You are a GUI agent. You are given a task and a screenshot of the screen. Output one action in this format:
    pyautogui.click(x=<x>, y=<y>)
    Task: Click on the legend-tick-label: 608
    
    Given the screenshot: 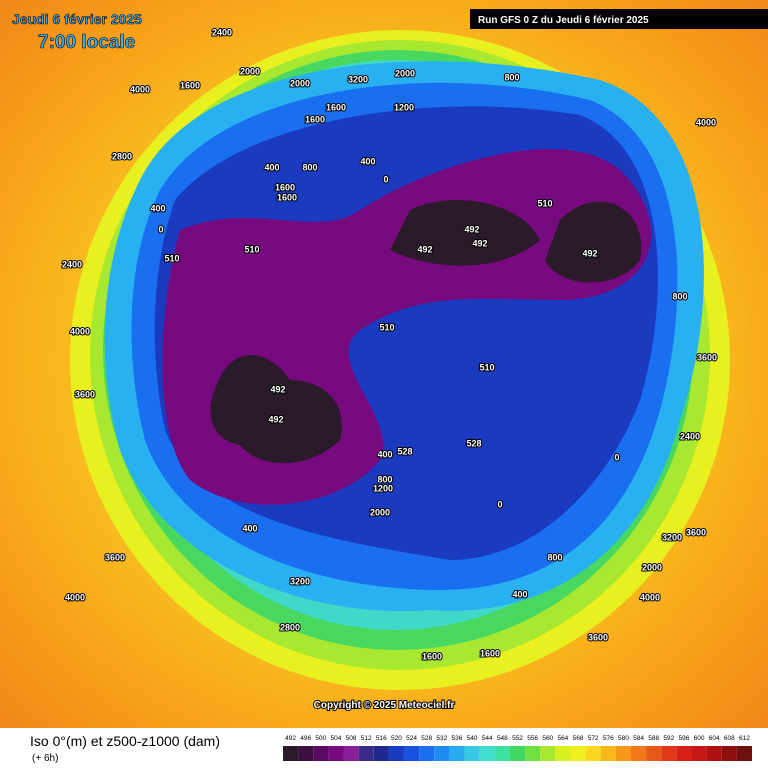 What is the action you would take?
    pyautogui.click(x=729, y=738)
    